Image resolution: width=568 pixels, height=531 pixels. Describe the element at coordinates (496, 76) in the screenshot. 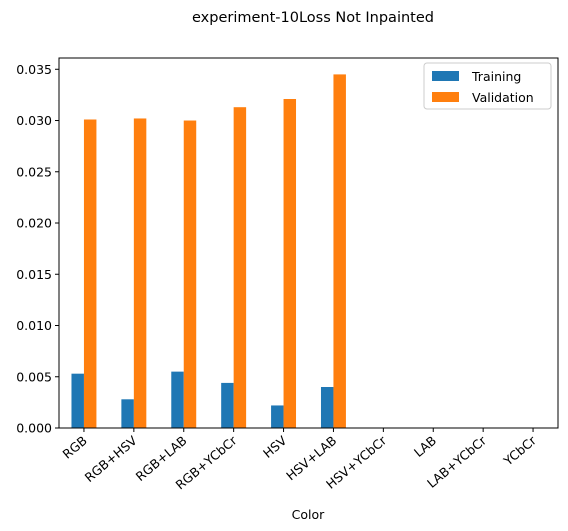

I see `legend-label-training: Training` at that location.